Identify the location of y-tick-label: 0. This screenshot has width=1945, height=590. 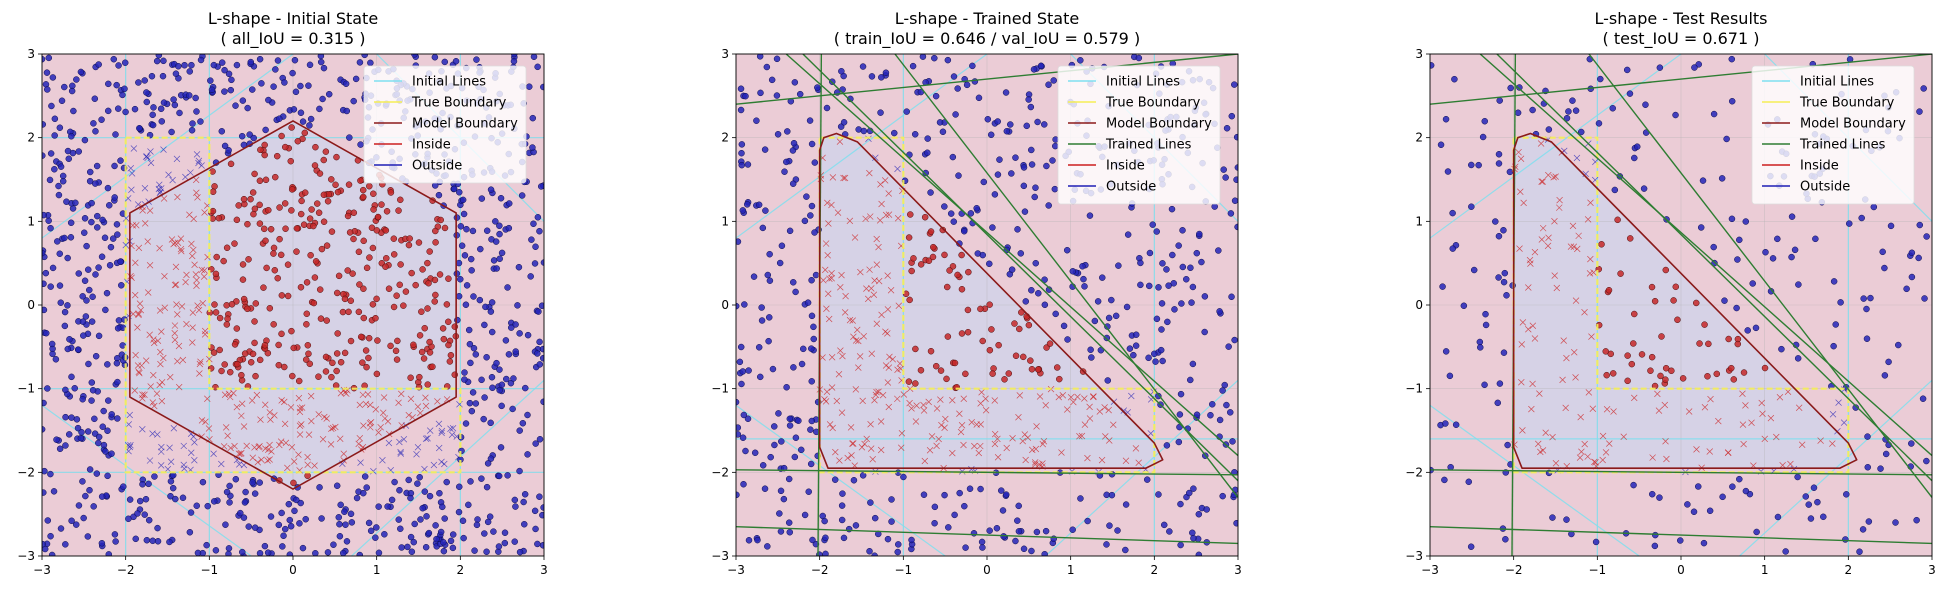
(31, 305).